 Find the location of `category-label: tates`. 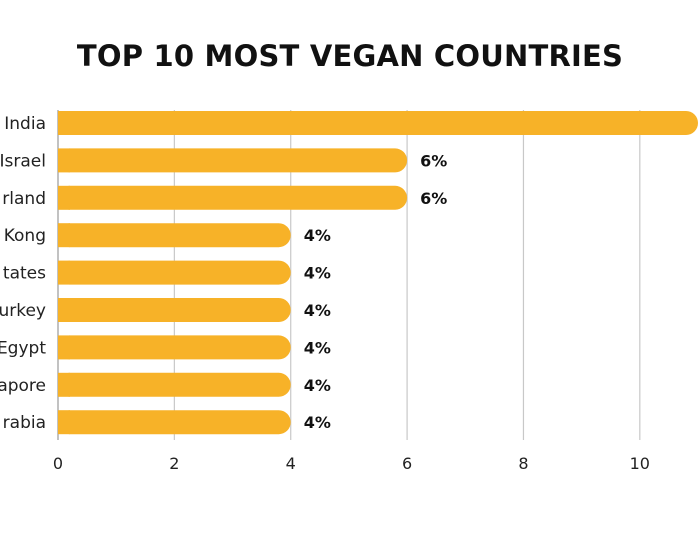

category-label: tates is located at coordinates (24, 274).